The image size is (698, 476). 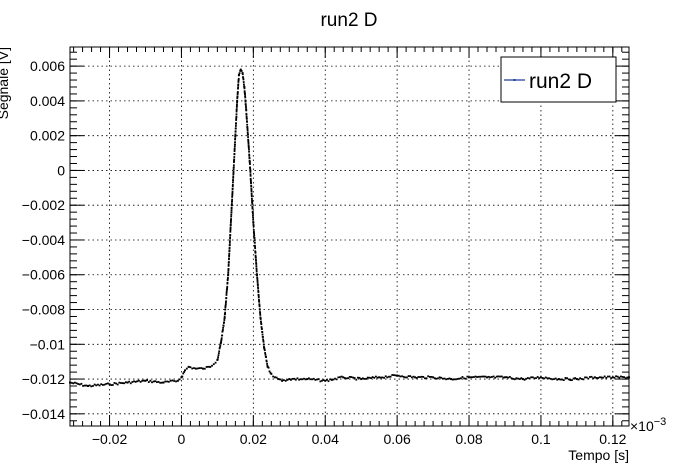 I want to click on y-tick-label: 0.006, so click(x=47, y=66).